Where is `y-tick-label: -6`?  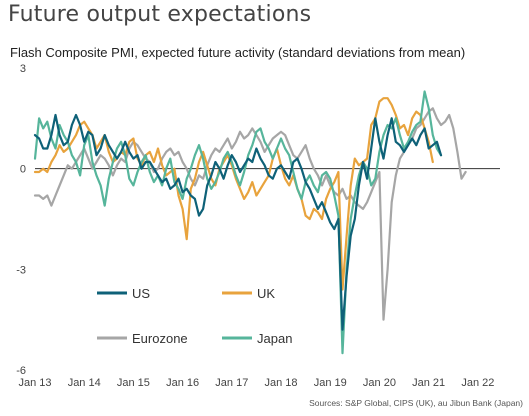
y-tick-label: -6 is located at coordinates (21, 371).